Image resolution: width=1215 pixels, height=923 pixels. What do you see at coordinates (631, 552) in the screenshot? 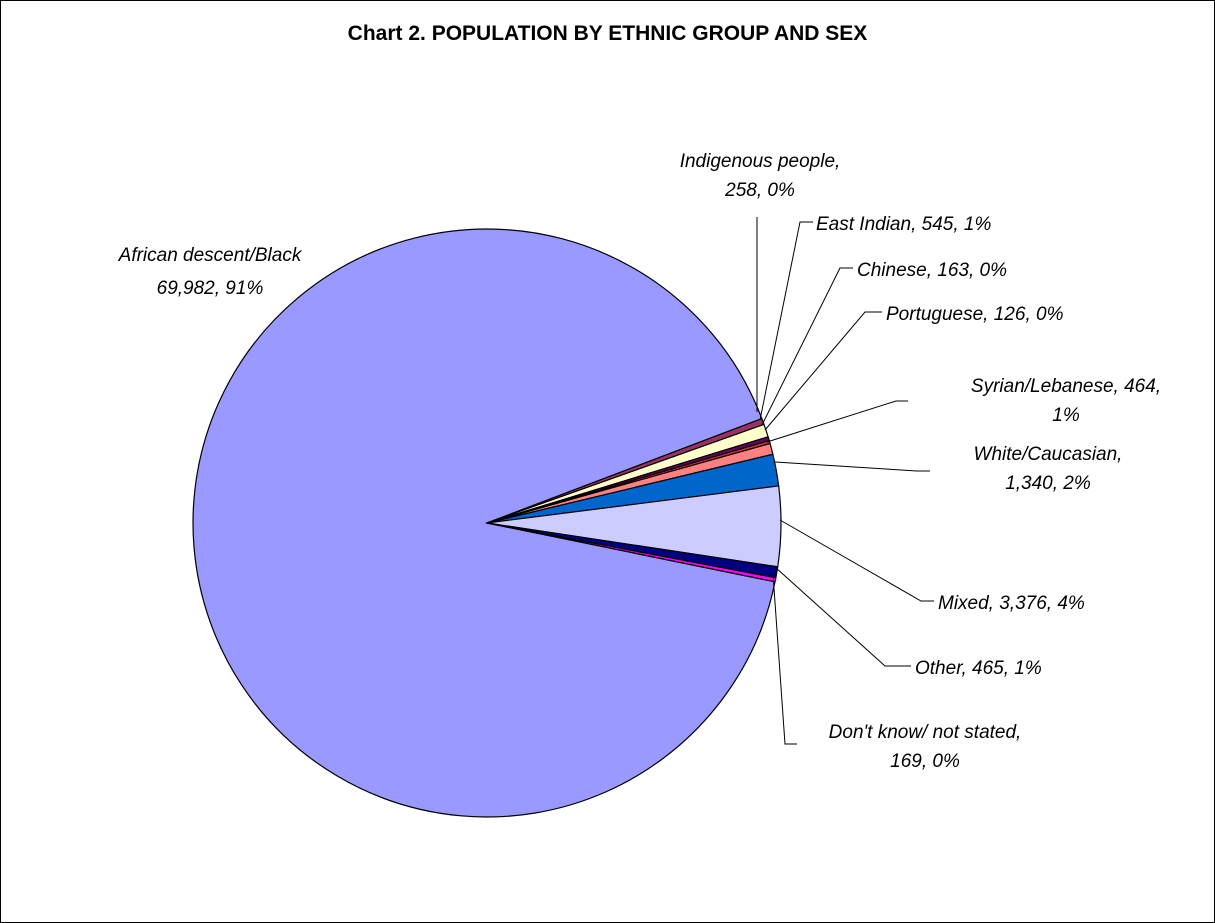
I see `pie-slice-don-t-know-not-stated` at bounding box center [631, 552].